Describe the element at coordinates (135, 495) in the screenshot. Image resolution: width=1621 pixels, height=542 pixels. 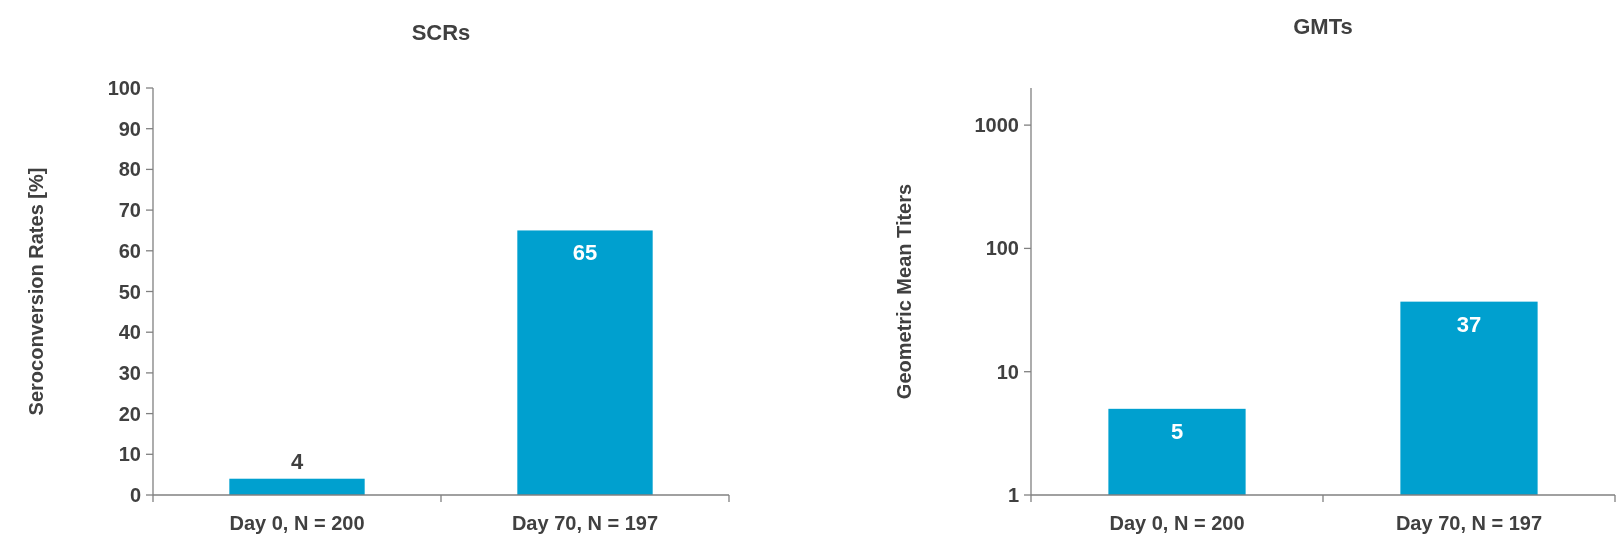
I see `y-tick-label: 0` at that location.